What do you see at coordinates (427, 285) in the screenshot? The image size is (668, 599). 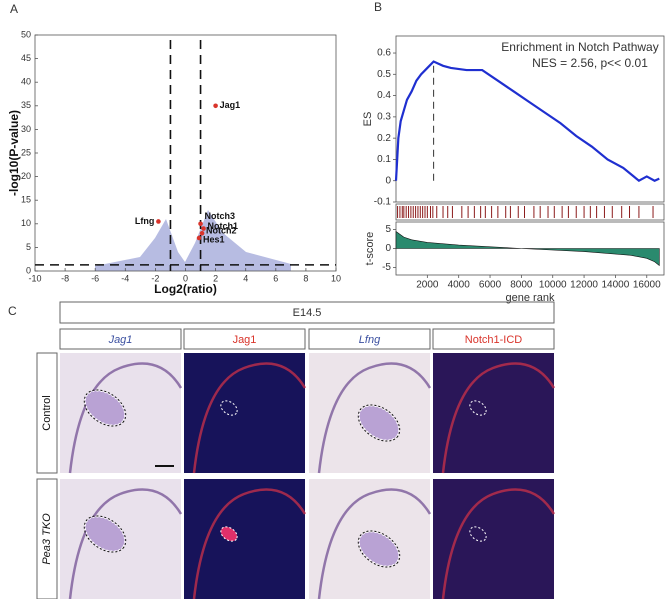 I see `x-tick-label: 2000` at bounding box center [427, 285].